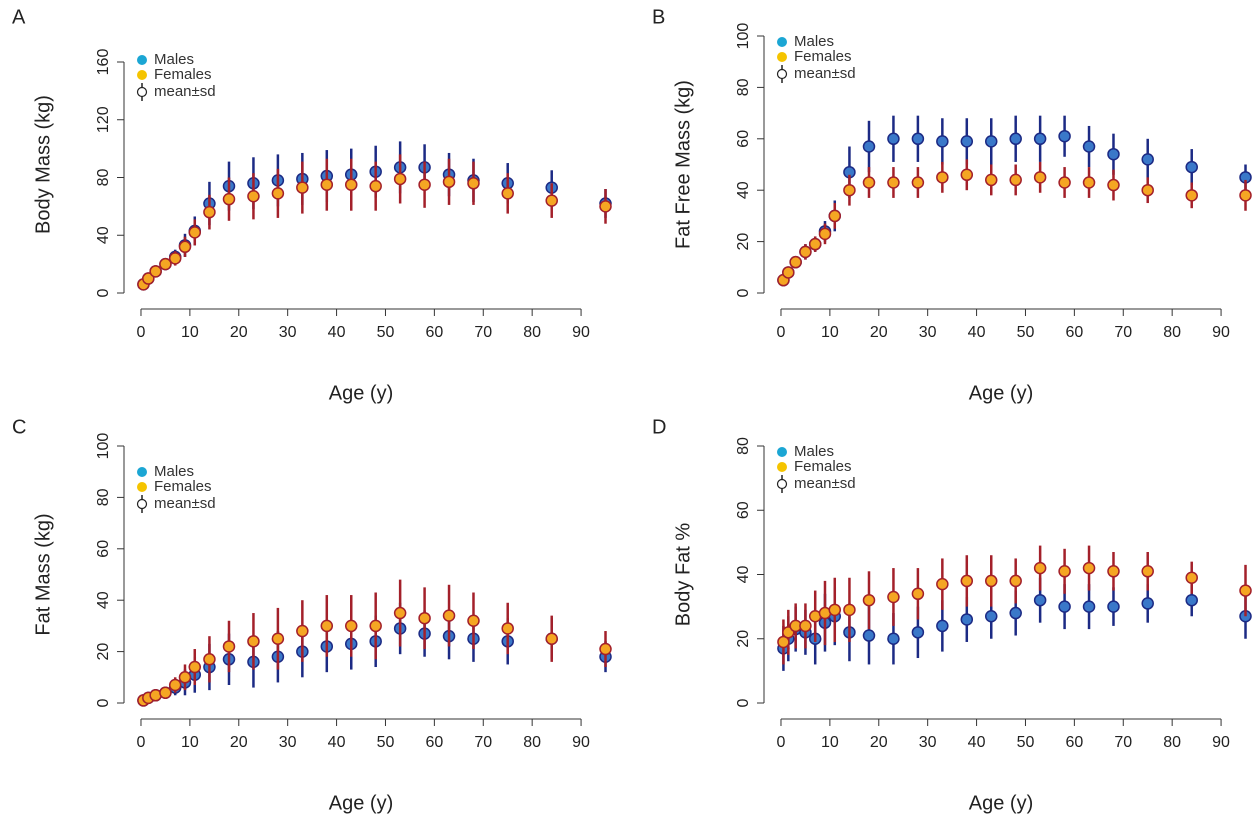 The height and width of the screenshot is (822, 1254). What do you see at coordinates (19, 427) in the screenshot?
I see `panel-label: C` at bounding box center [19, 427].